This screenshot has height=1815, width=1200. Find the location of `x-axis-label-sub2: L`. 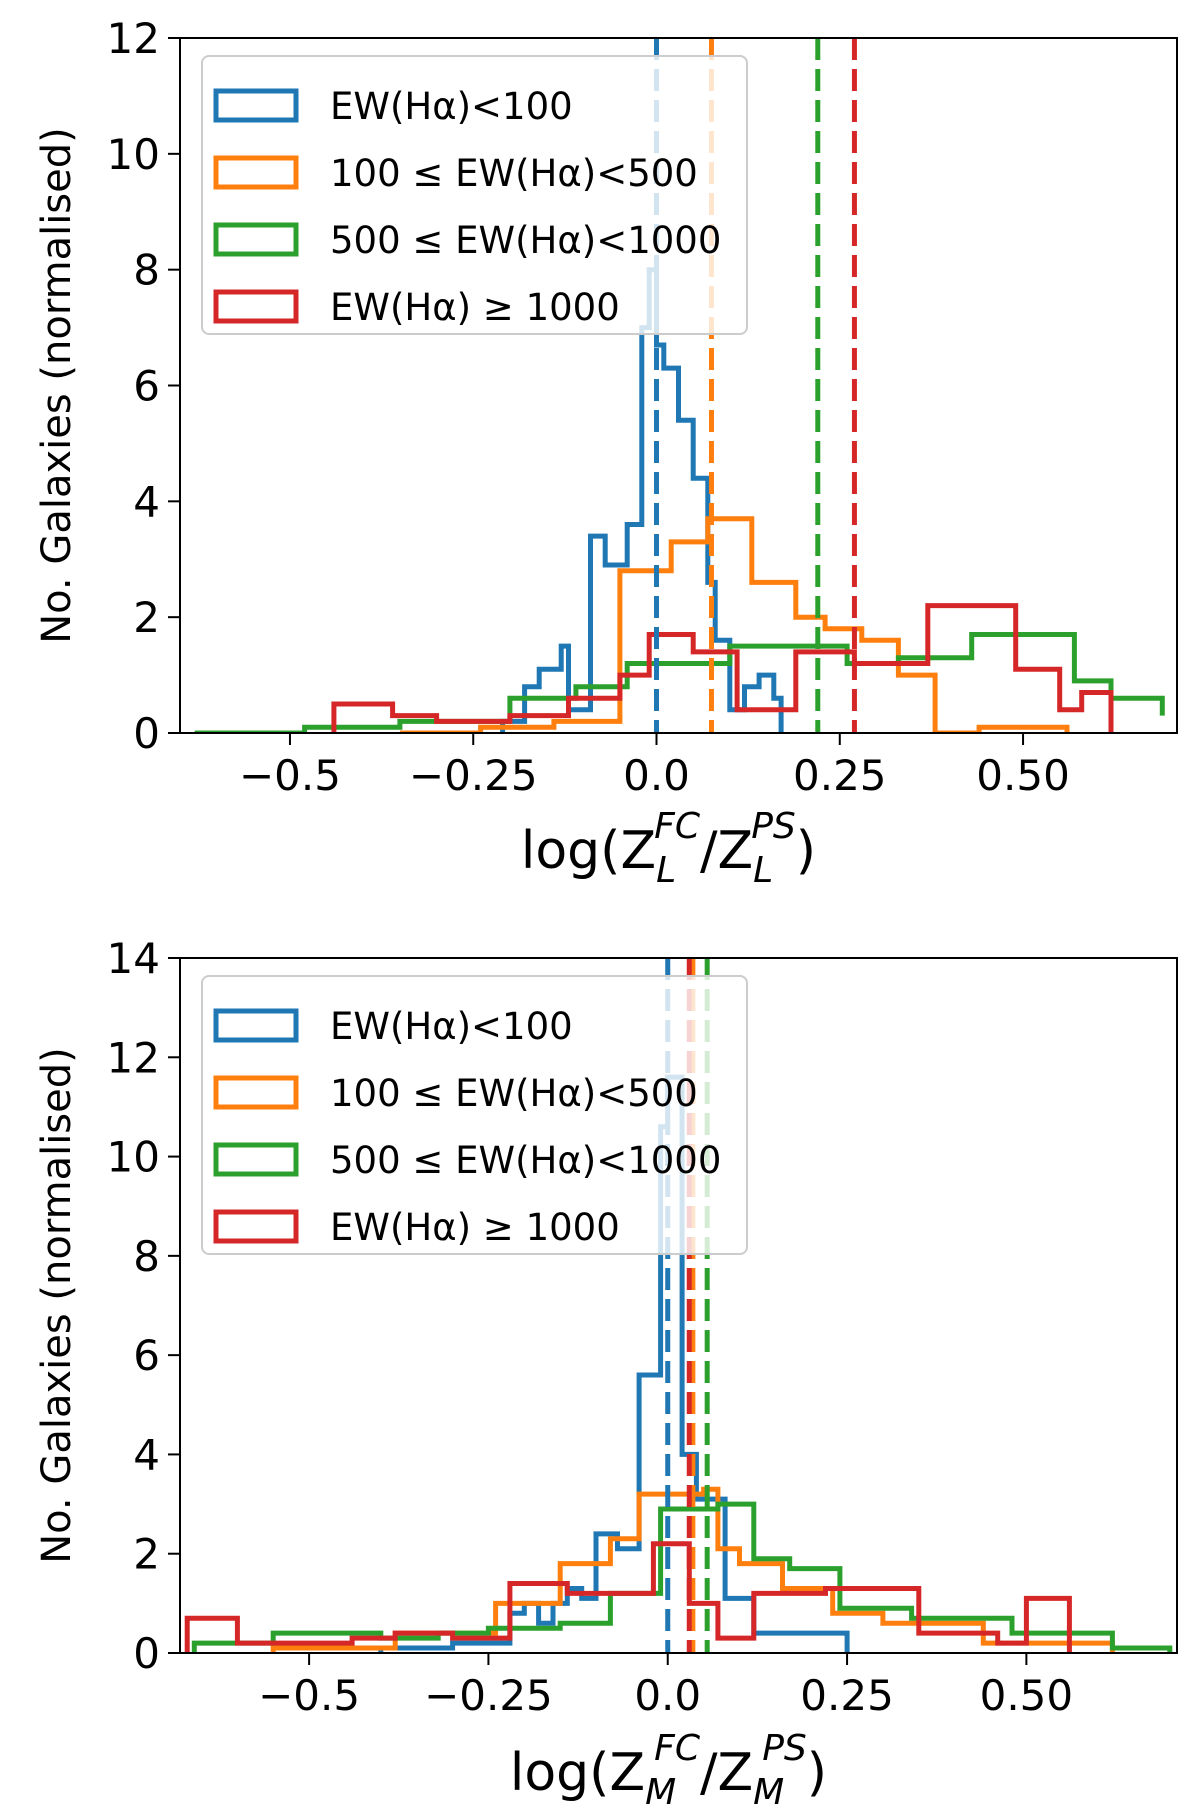

x-axis-label-sub2: L is located at coordinates (763, 870).